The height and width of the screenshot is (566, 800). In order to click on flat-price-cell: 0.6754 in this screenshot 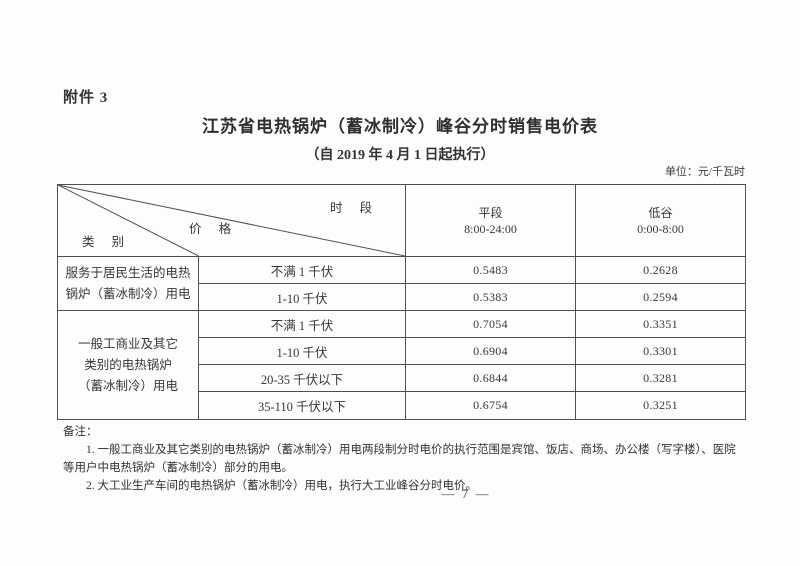, I will do `click(490, 405)`.